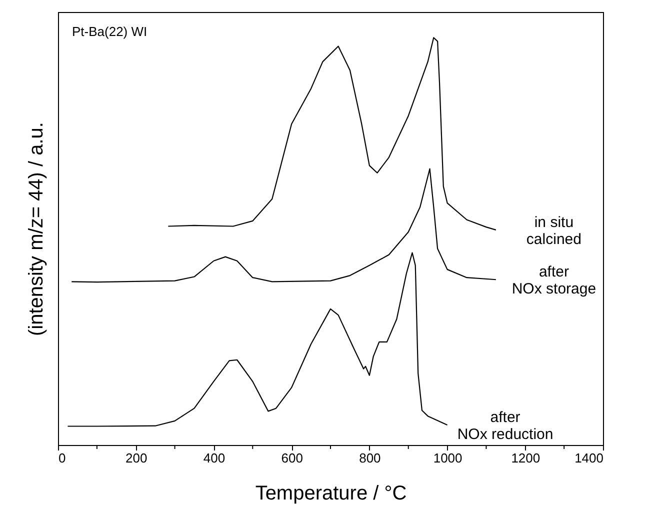 Image resolution: width=645 pixels, height=515 pixels. I want to click on text: in situ calcined, so click(554, 231).